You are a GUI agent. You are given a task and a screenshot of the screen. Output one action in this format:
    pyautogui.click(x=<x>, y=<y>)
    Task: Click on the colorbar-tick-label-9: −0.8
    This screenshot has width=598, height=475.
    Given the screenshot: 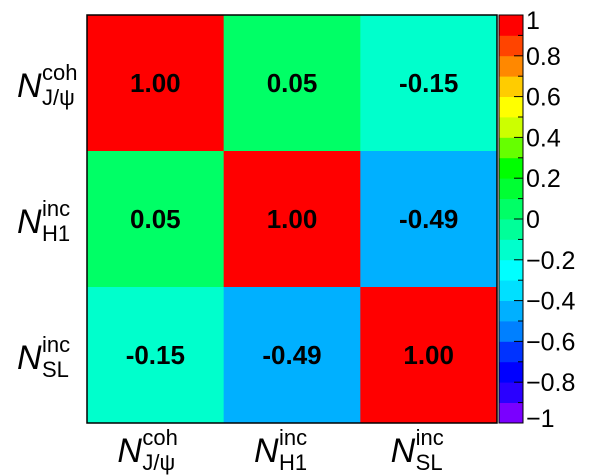 What is the action you would take?
    pyautogui.click(x=550, y=383)
    